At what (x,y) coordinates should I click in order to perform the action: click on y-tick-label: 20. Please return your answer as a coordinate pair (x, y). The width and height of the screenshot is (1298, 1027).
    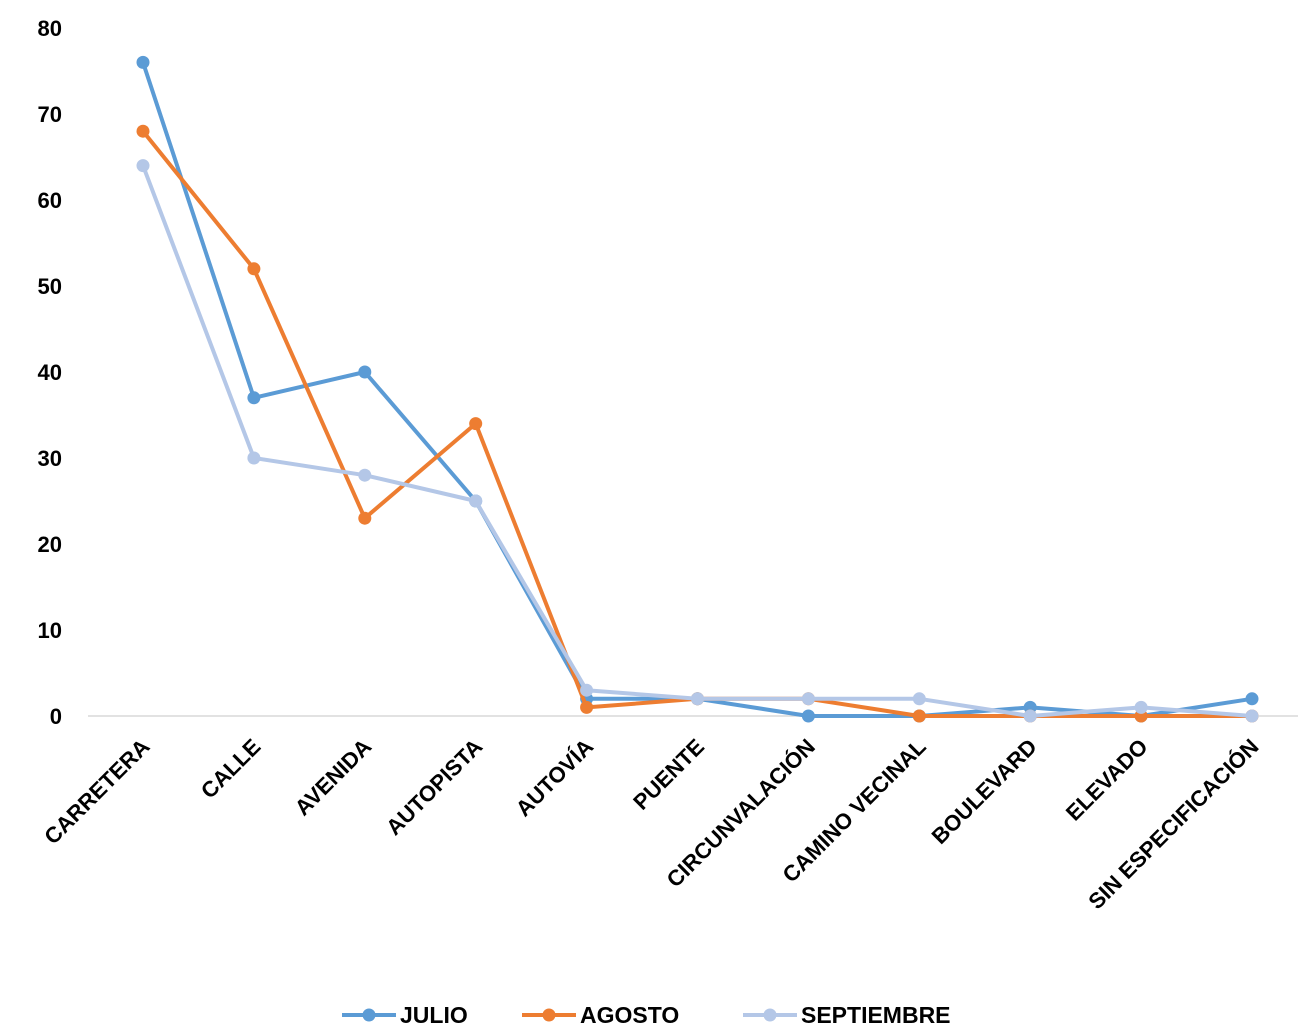
    Looking at the image, I should click on (50, 544).